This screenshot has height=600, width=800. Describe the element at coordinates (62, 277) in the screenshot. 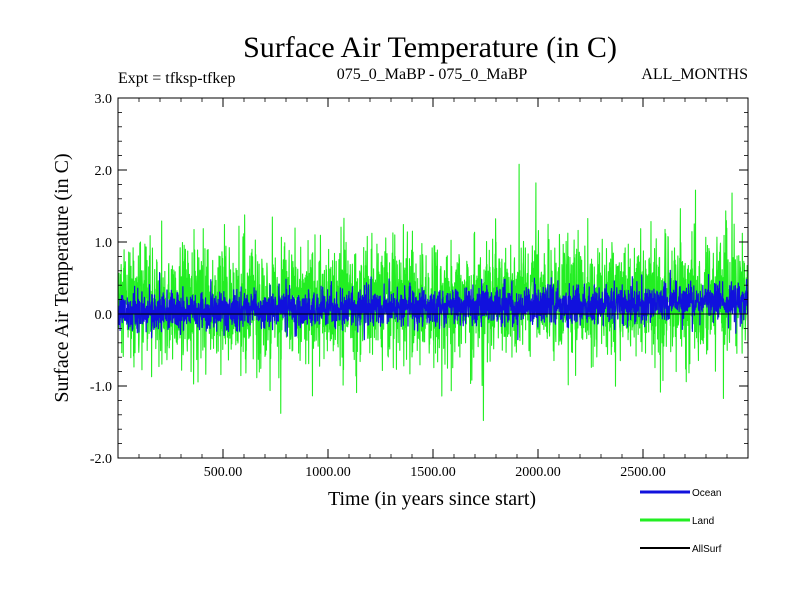

I see `y-axis-label: Surface Air Temperature (in C)` at that location.